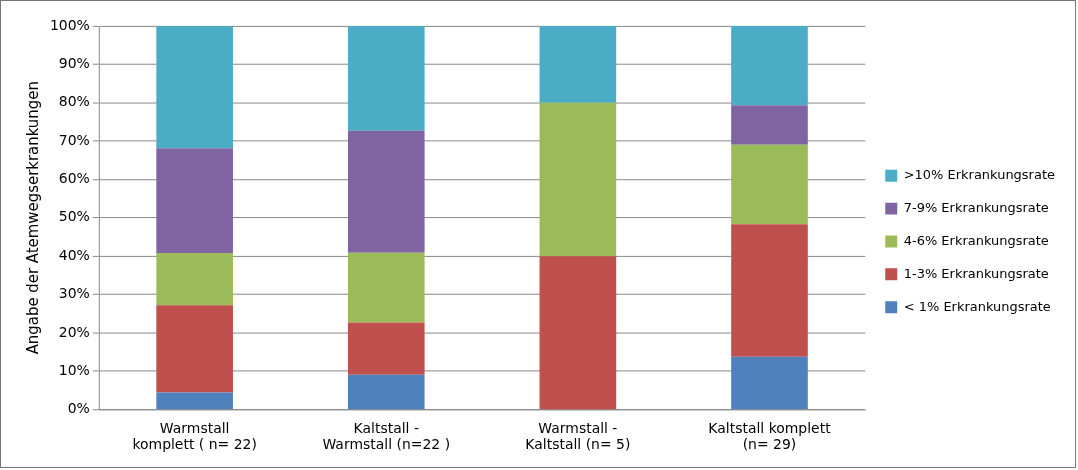 The image size is (1078, 470). What do you see at coordinates (32, 218) in the screenshot?
I see `y-axis-title: Angabe der Atemwegserkrankungen` at bounding box center [32, 218].